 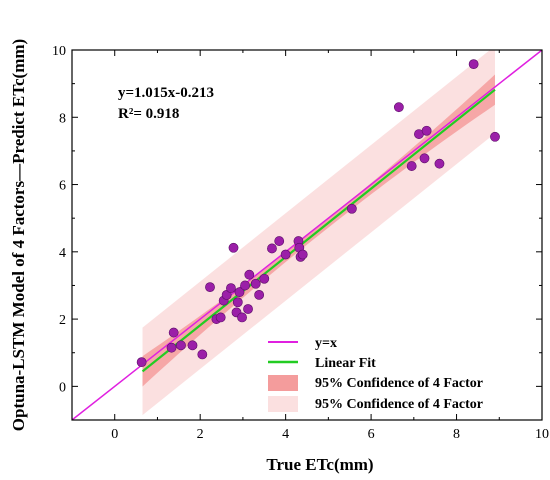 What do you see at coordinates (200, 434) in the screenshot?
I see `x-tick-label: 2` at bounding box center [200, 434].